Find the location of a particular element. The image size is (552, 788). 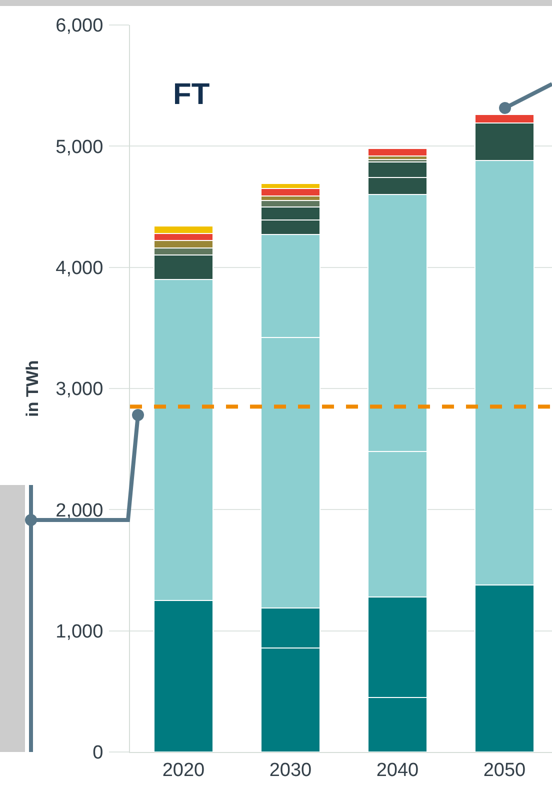

y-tick-label: 0 is located at coordinates (98, 753).